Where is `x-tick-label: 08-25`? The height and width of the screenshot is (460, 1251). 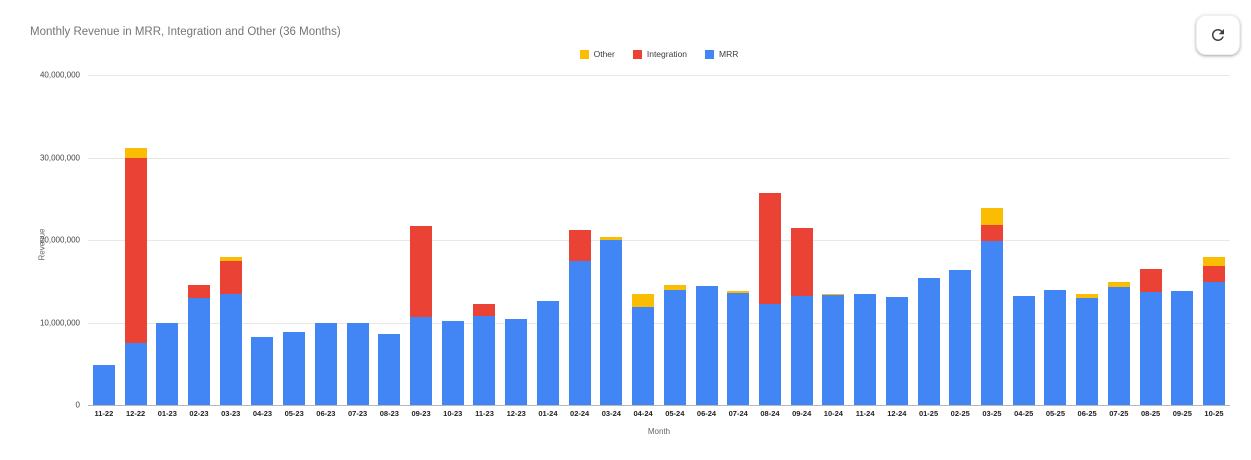 x-tick-label: 08-25 is located at coordinates (1150, 413).